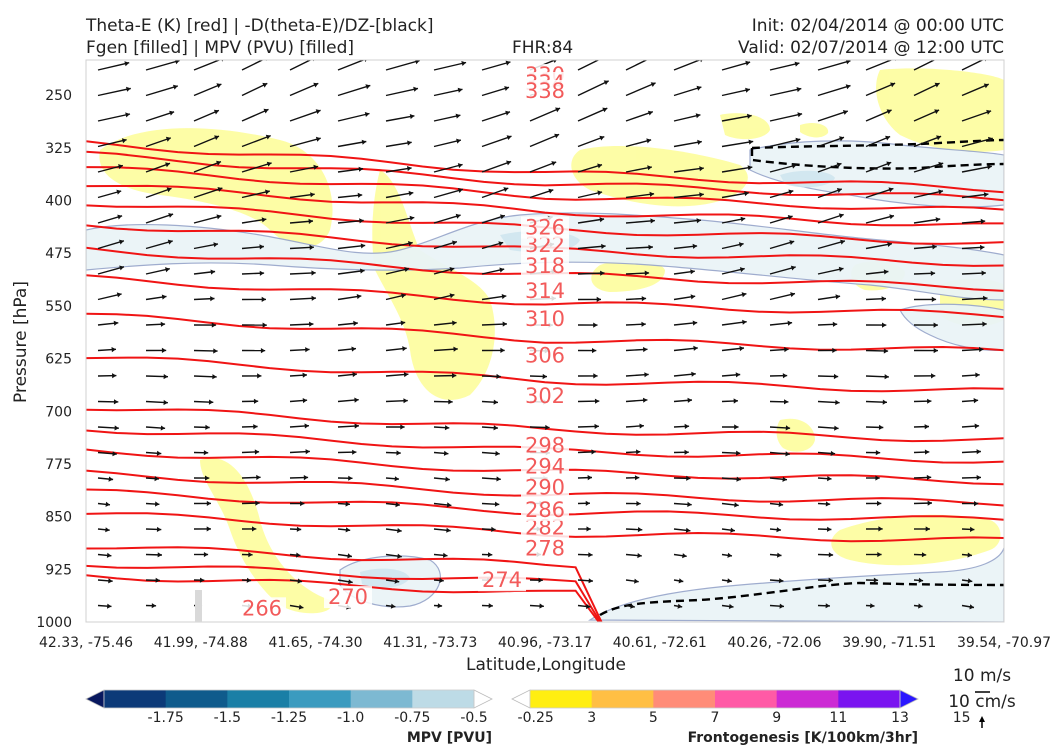 The width and height of the screenshot is (1050, 750). I want to click on colorbar-extend-left, so click(95, 699).